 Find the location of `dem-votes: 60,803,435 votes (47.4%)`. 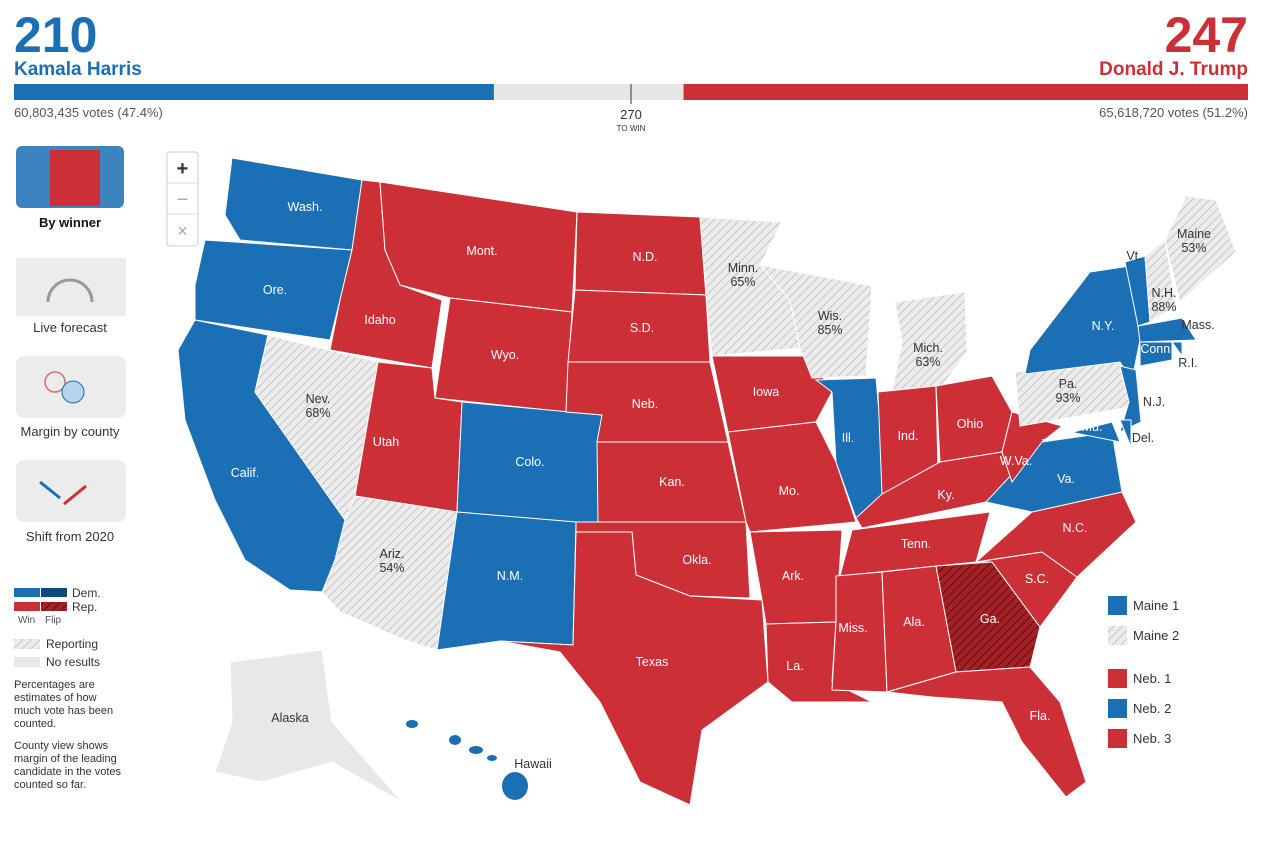

dem-votes: 60,803,435 votes (47.4%) is located at coordinates (88, 112).